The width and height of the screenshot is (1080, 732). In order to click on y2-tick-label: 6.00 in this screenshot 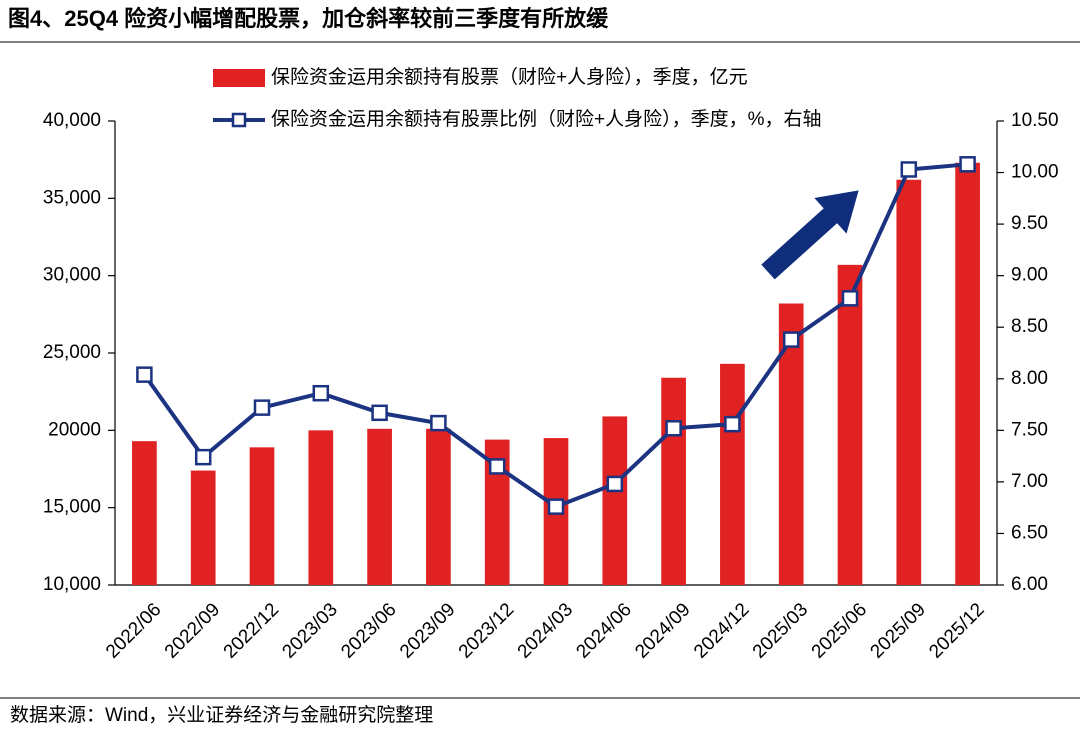, I will do `click(1029, 584)`.